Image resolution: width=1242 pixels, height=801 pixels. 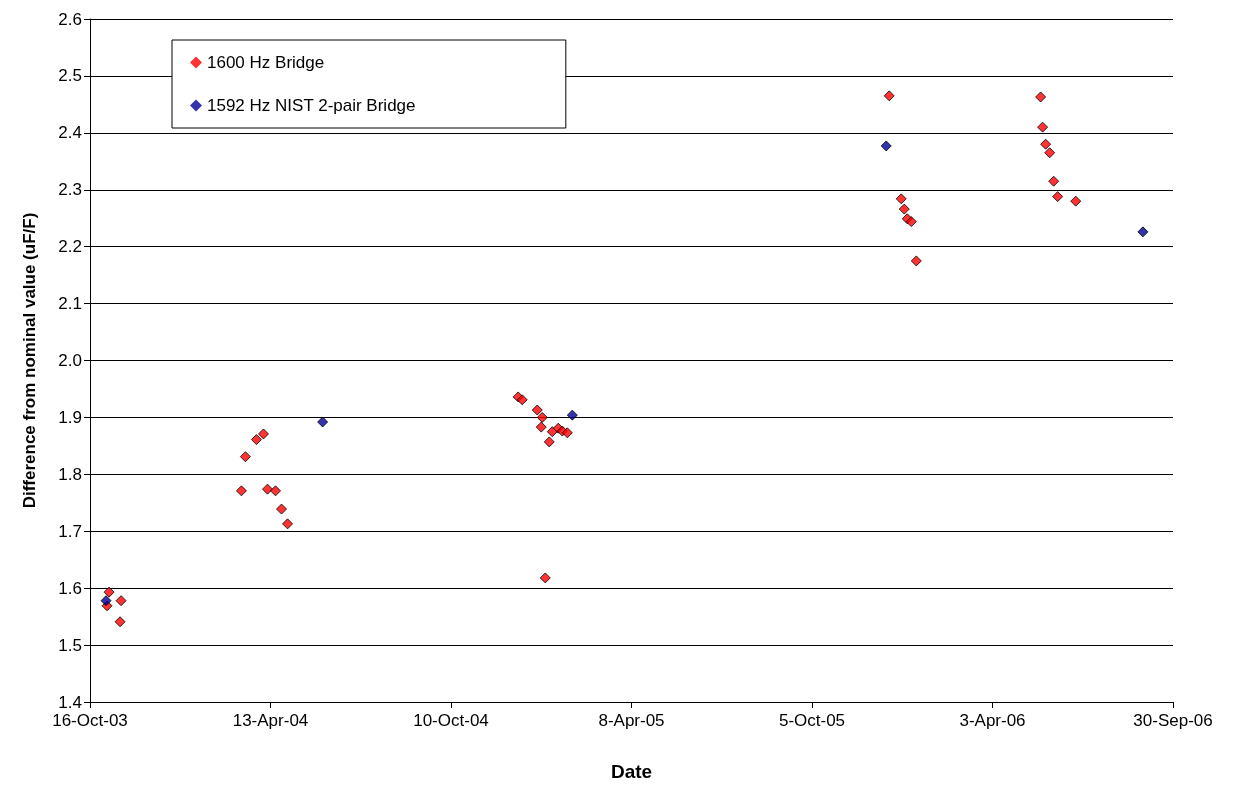 I want to click on y-tick-label: 1.9, so click(x=70, y=417).